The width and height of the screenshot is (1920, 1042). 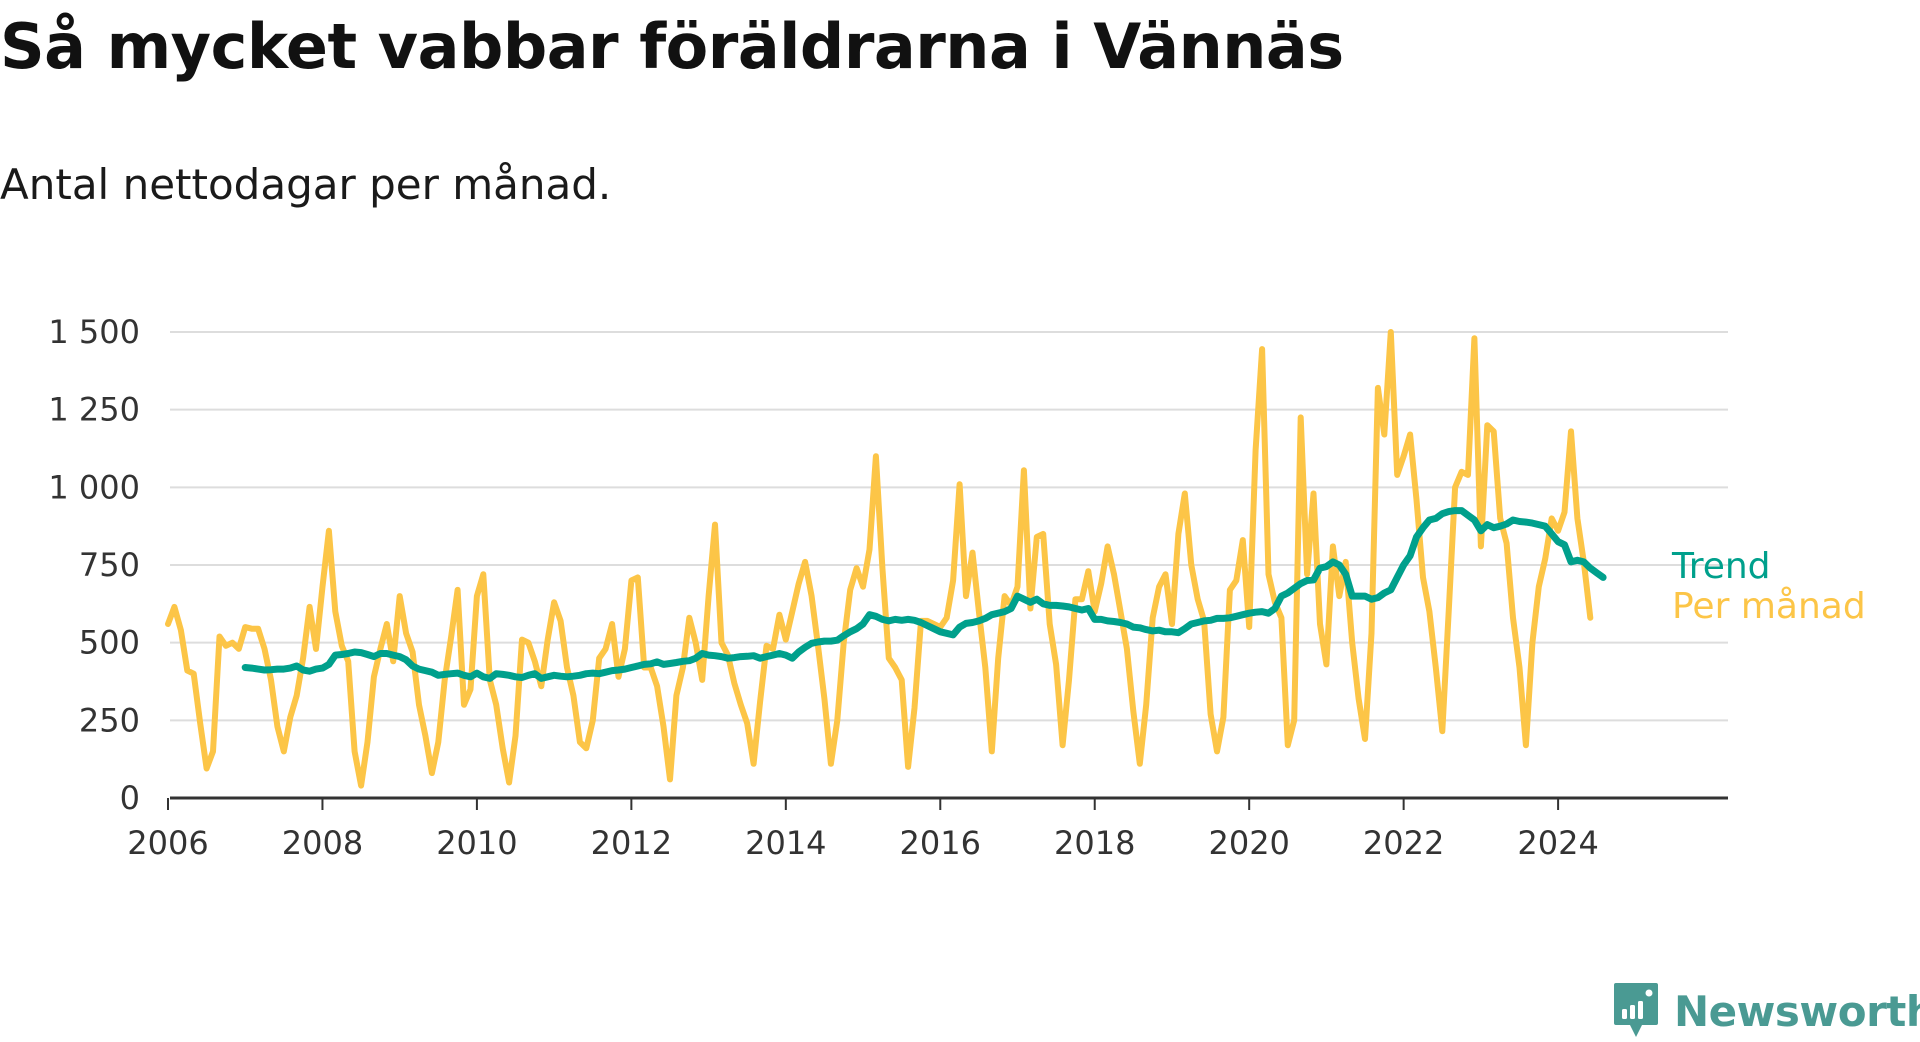 I want to click on x-tick-label: 2024, so click(x=1557, y=843).